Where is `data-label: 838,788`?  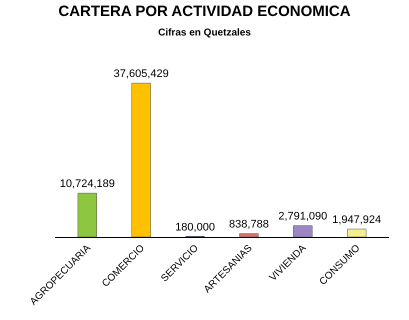
data-label: 838,788 is located at coordinates (249, 224).